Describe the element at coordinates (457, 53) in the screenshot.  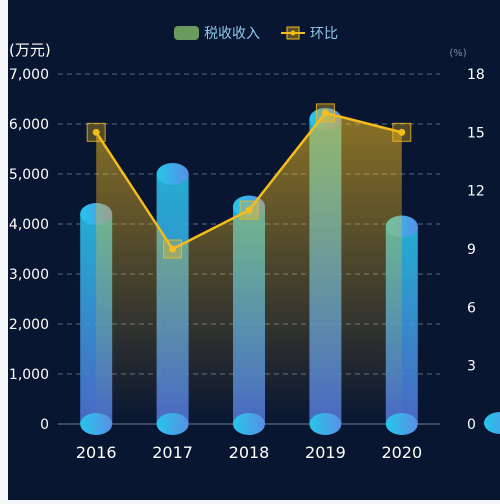
I see `right-axis-title: (%)` at that location.